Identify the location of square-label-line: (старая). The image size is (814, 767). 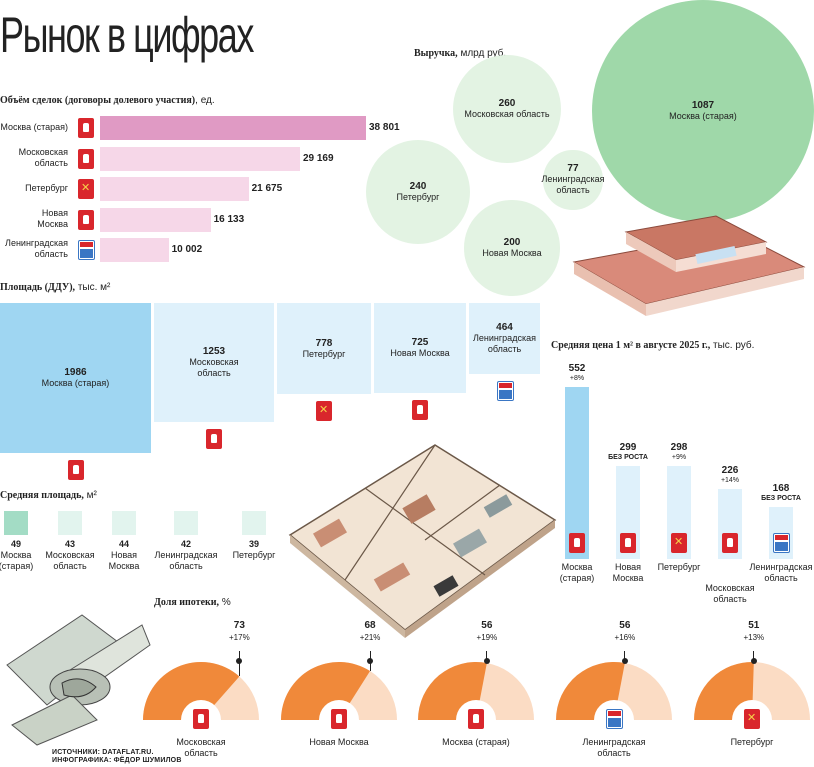
(17, 566).